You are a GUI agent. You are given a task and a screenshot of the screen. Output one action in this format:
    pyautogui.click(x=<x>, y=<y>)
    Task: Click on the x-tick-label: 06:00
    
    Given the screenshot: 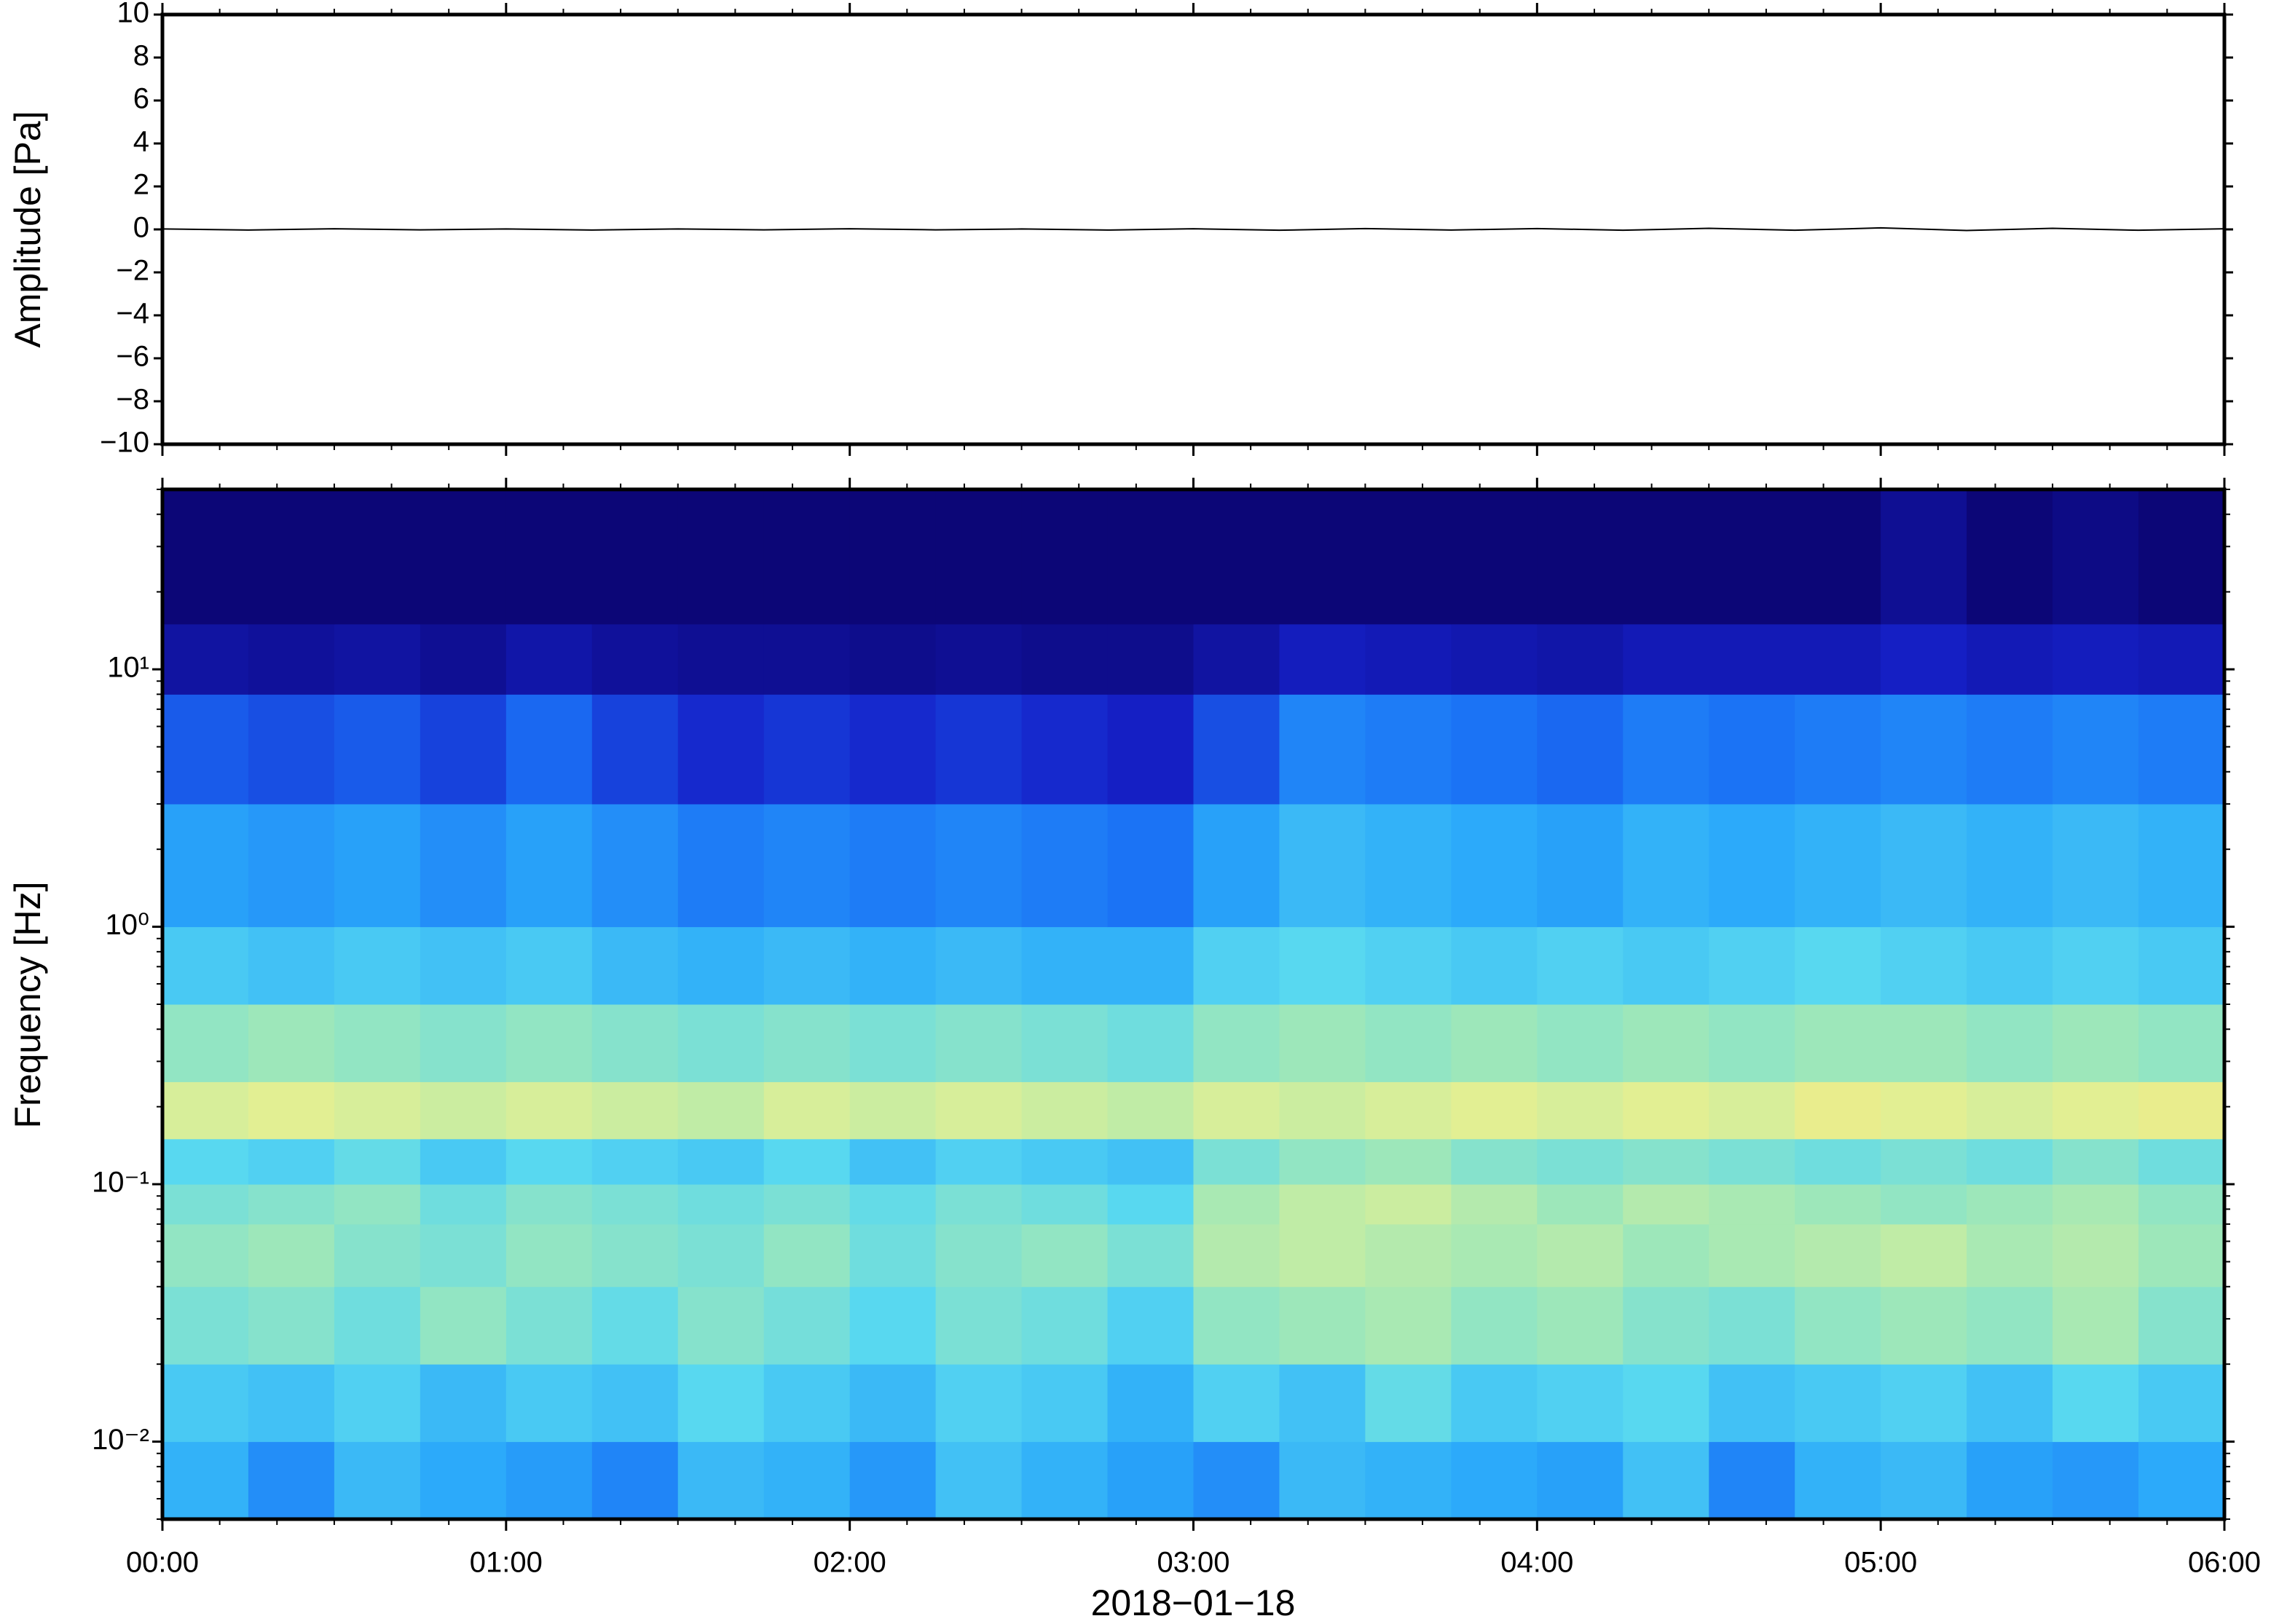 What is the action you would take?
    pyautogui.click(x=2224, y=1563)
    